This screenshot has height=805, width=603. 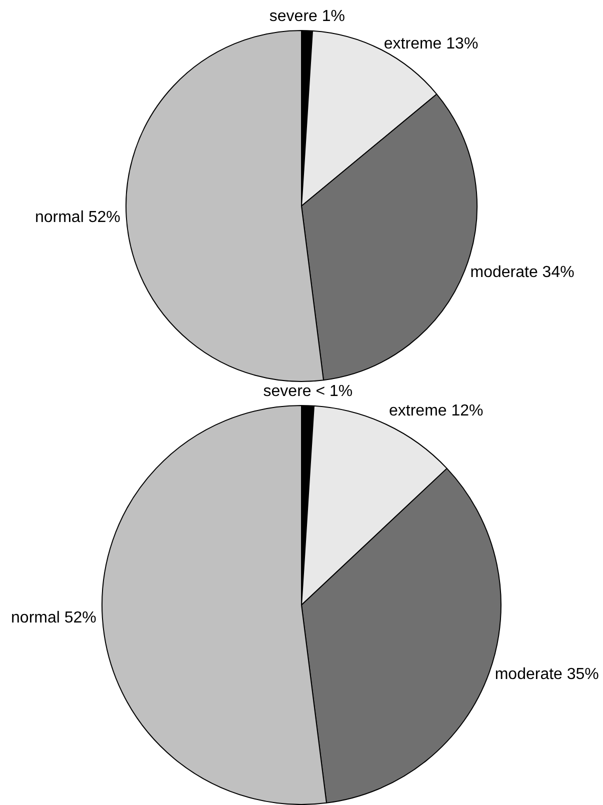 What do you see at coordinates (436, 411) in the screenshot?
I see `slice-label: extreme 12%` at bounding box center [436, 411].